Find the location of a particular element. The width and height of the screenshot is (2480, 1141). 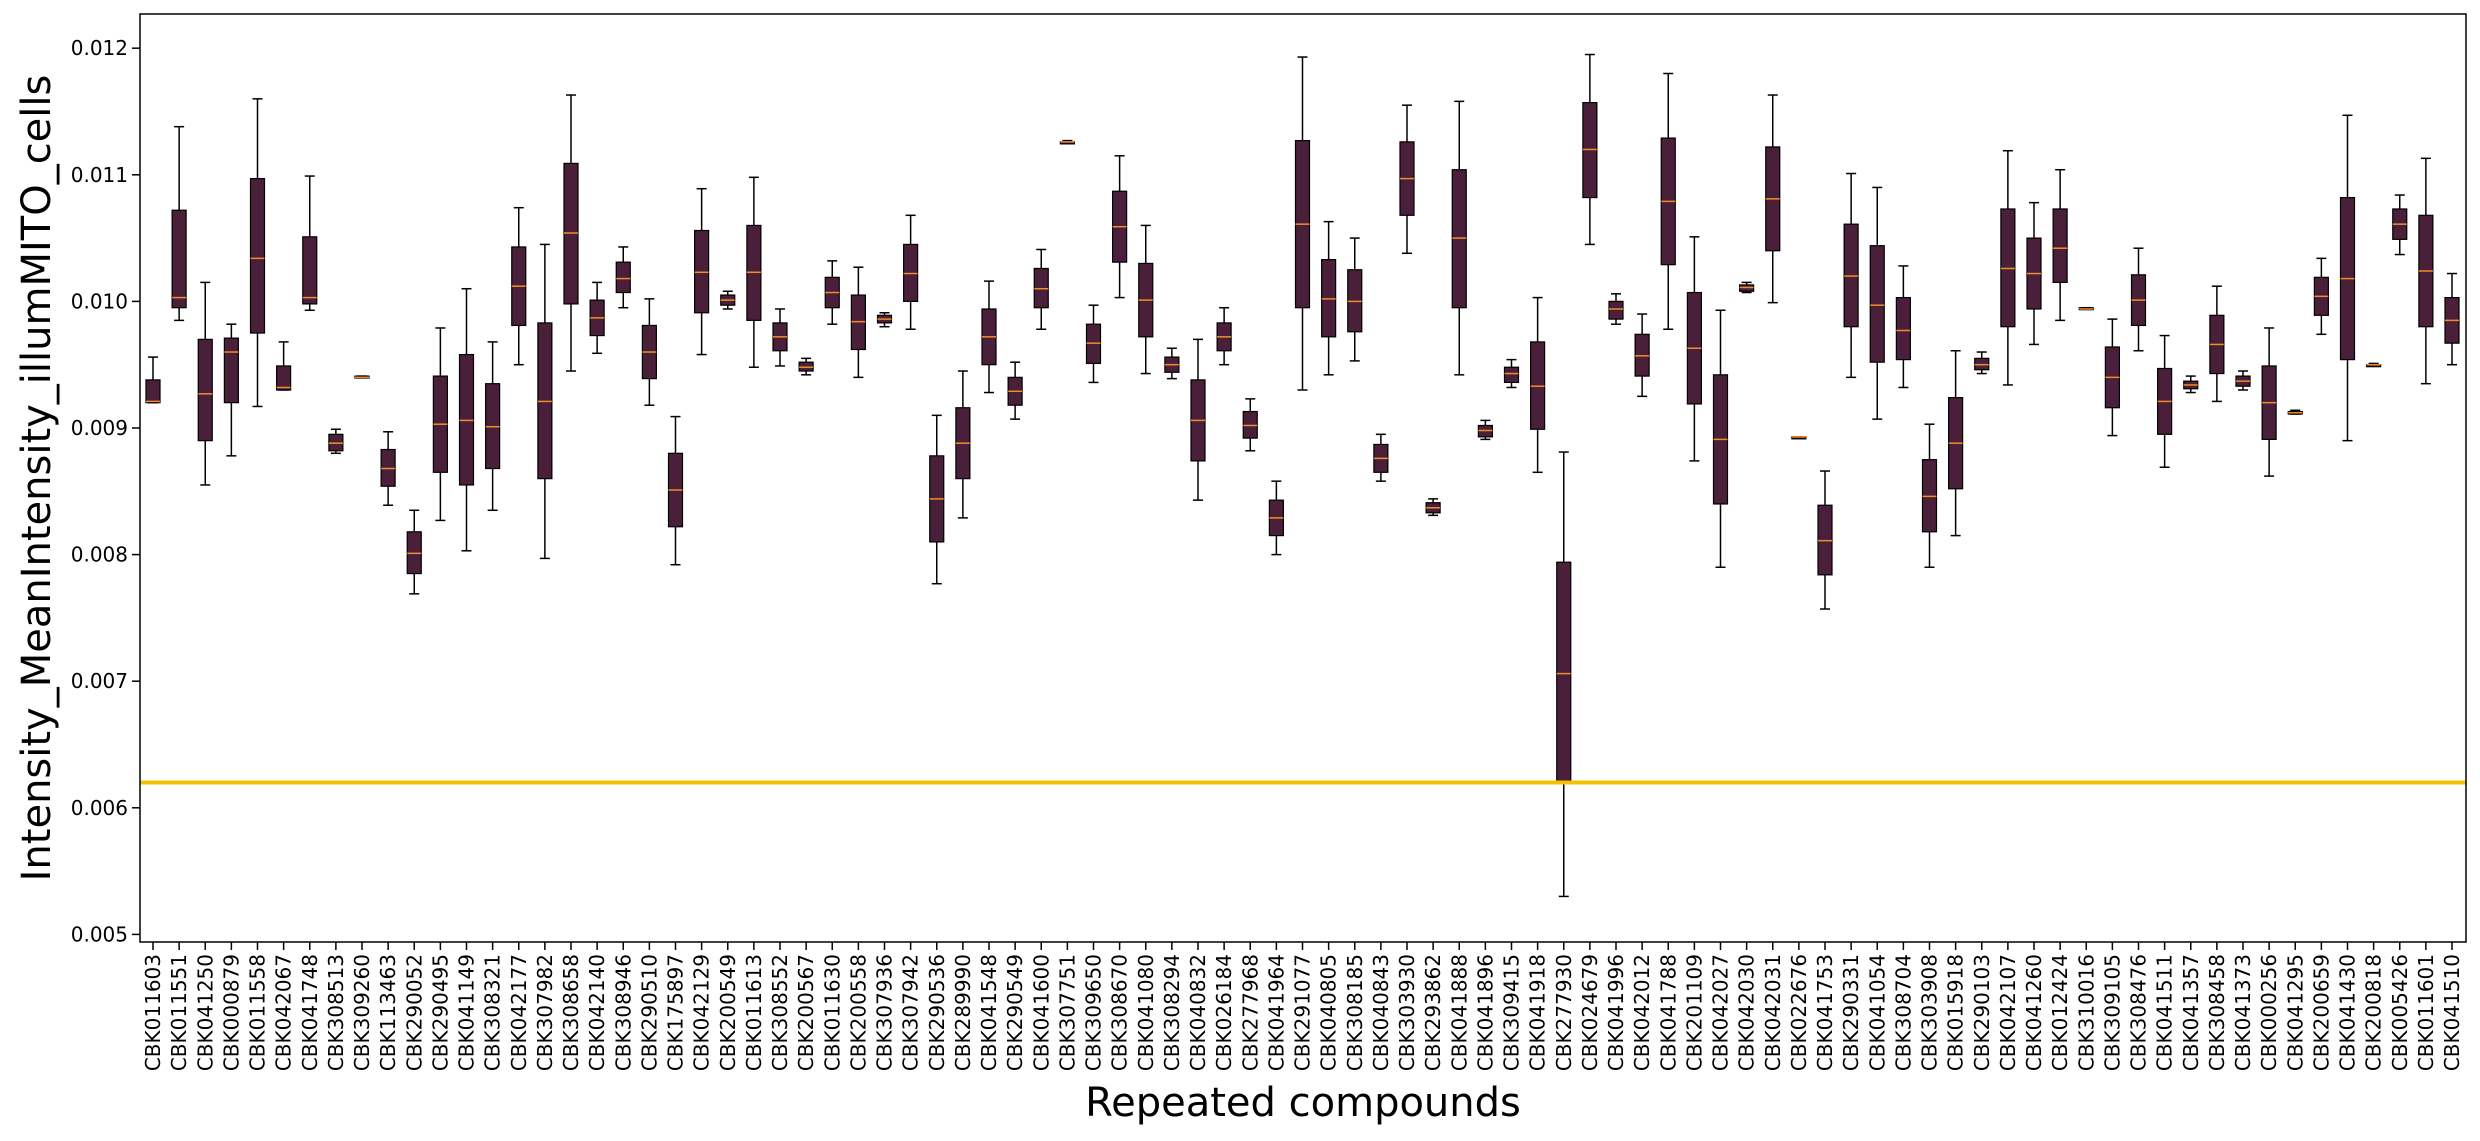

x-tick-label: CBK041896 is located at coordinates (1485, 1012).